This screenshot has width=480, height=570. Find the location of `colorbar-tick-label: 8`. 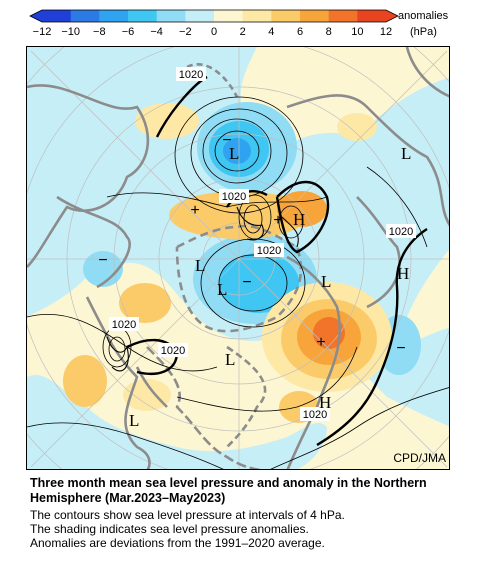

colorbar-tick-label: 8 is located at coordinates (328, 32).